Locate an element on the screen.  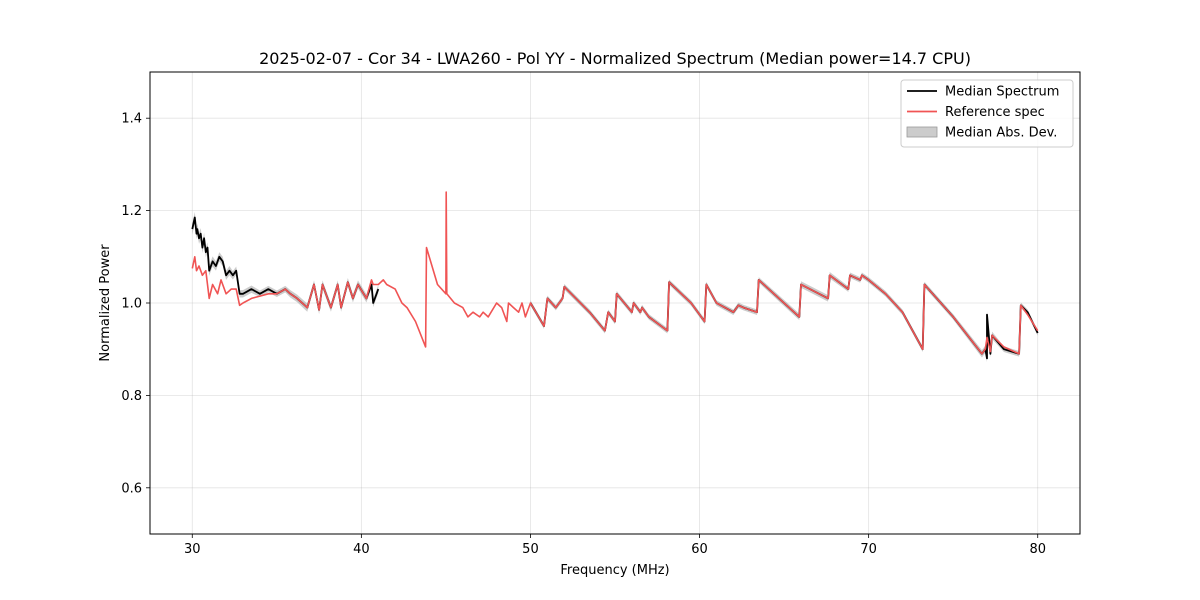
x-axis-label: Frequency (MHz) is located at coordinates (614, 570).